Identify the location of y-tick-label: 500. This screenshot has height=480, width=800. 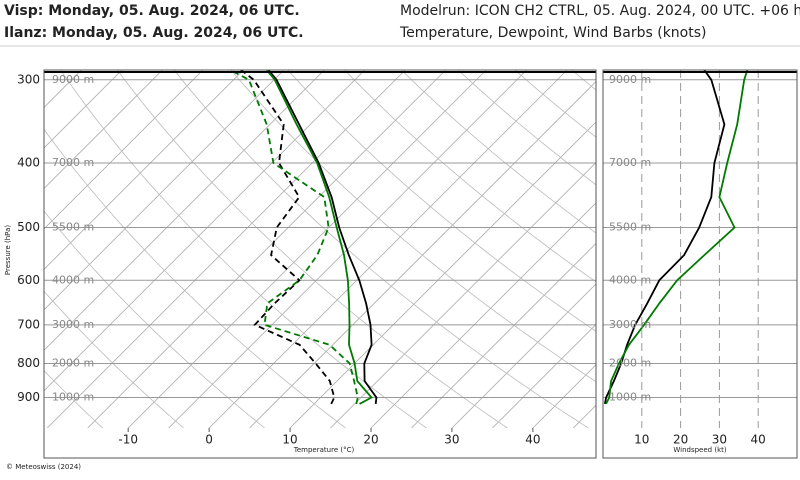
(28, 227).